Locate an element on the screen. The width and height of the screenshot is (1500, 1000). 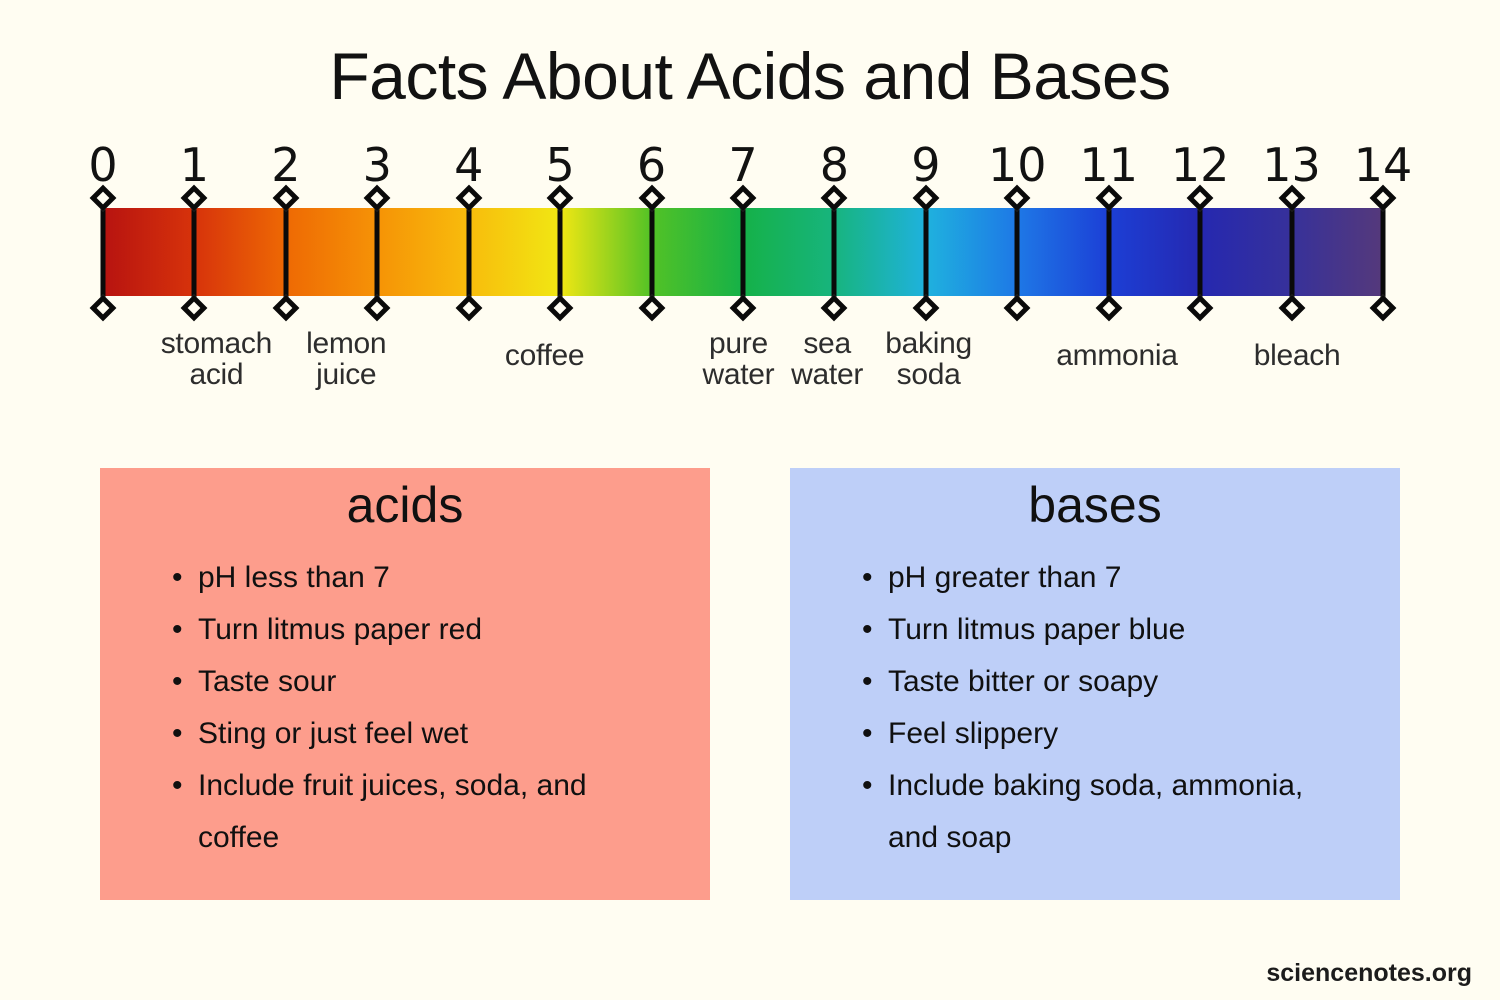
watermark-text: sciencenotes.org is located at coordinates (1369, 973).